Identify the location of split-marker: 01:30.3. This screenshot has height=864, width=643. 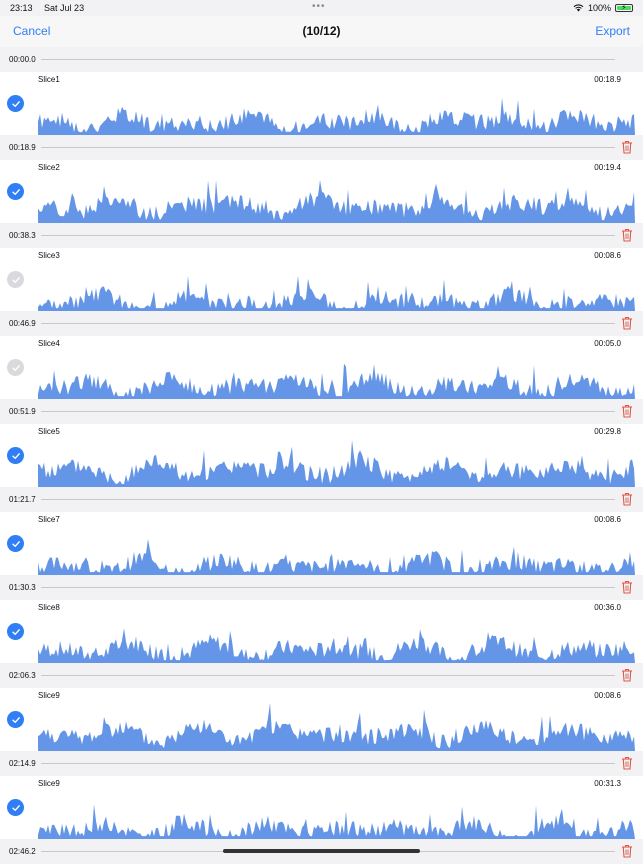
(321, 587).